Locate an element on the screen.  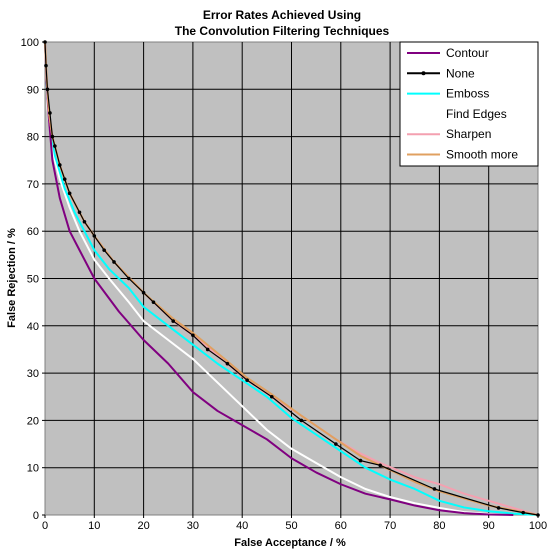
x-tick-label: 30 is located at coordinates (193, 526).